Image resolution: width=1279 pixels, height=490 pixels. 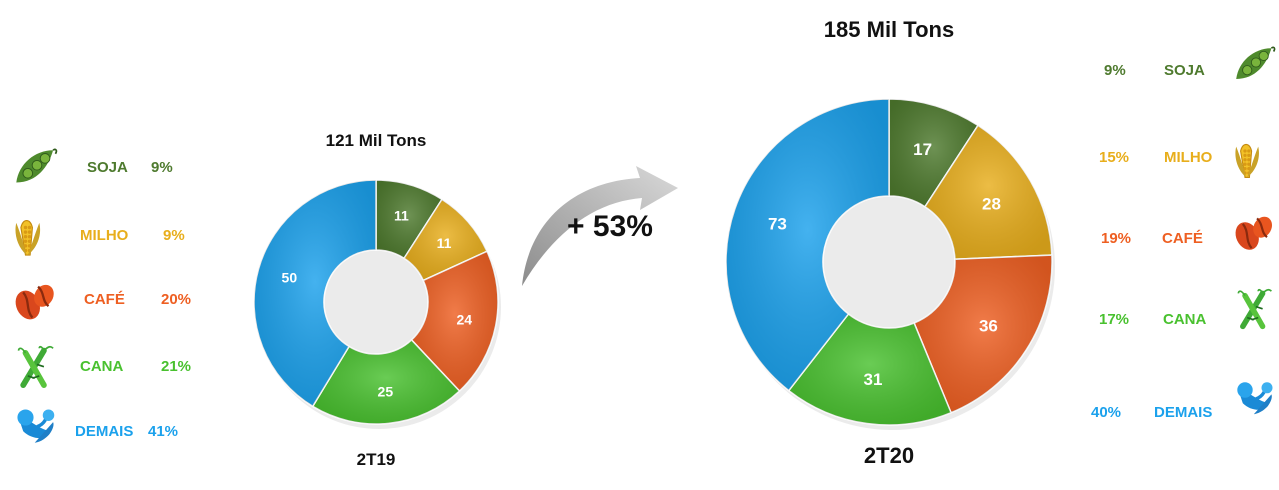 I want to click on legend-item-demais: 40% DEMAIS, so click(x=1182, y=401).